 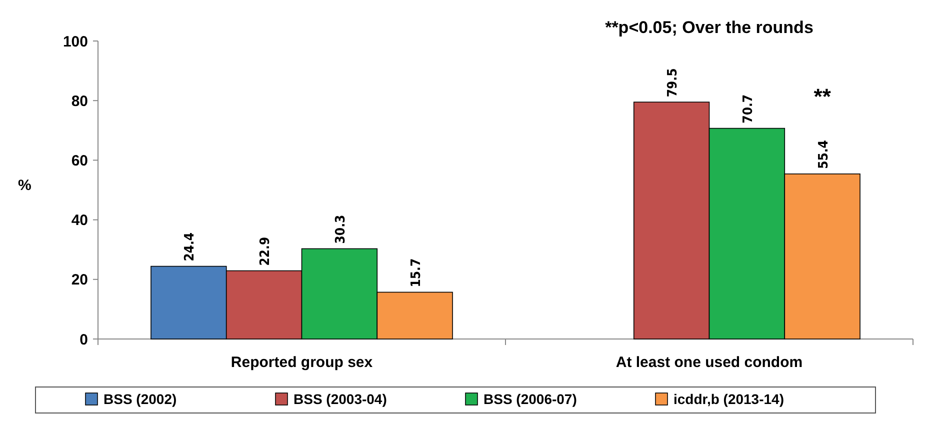 I want to click on y-axis-title: %, so click(x=25, y=185).